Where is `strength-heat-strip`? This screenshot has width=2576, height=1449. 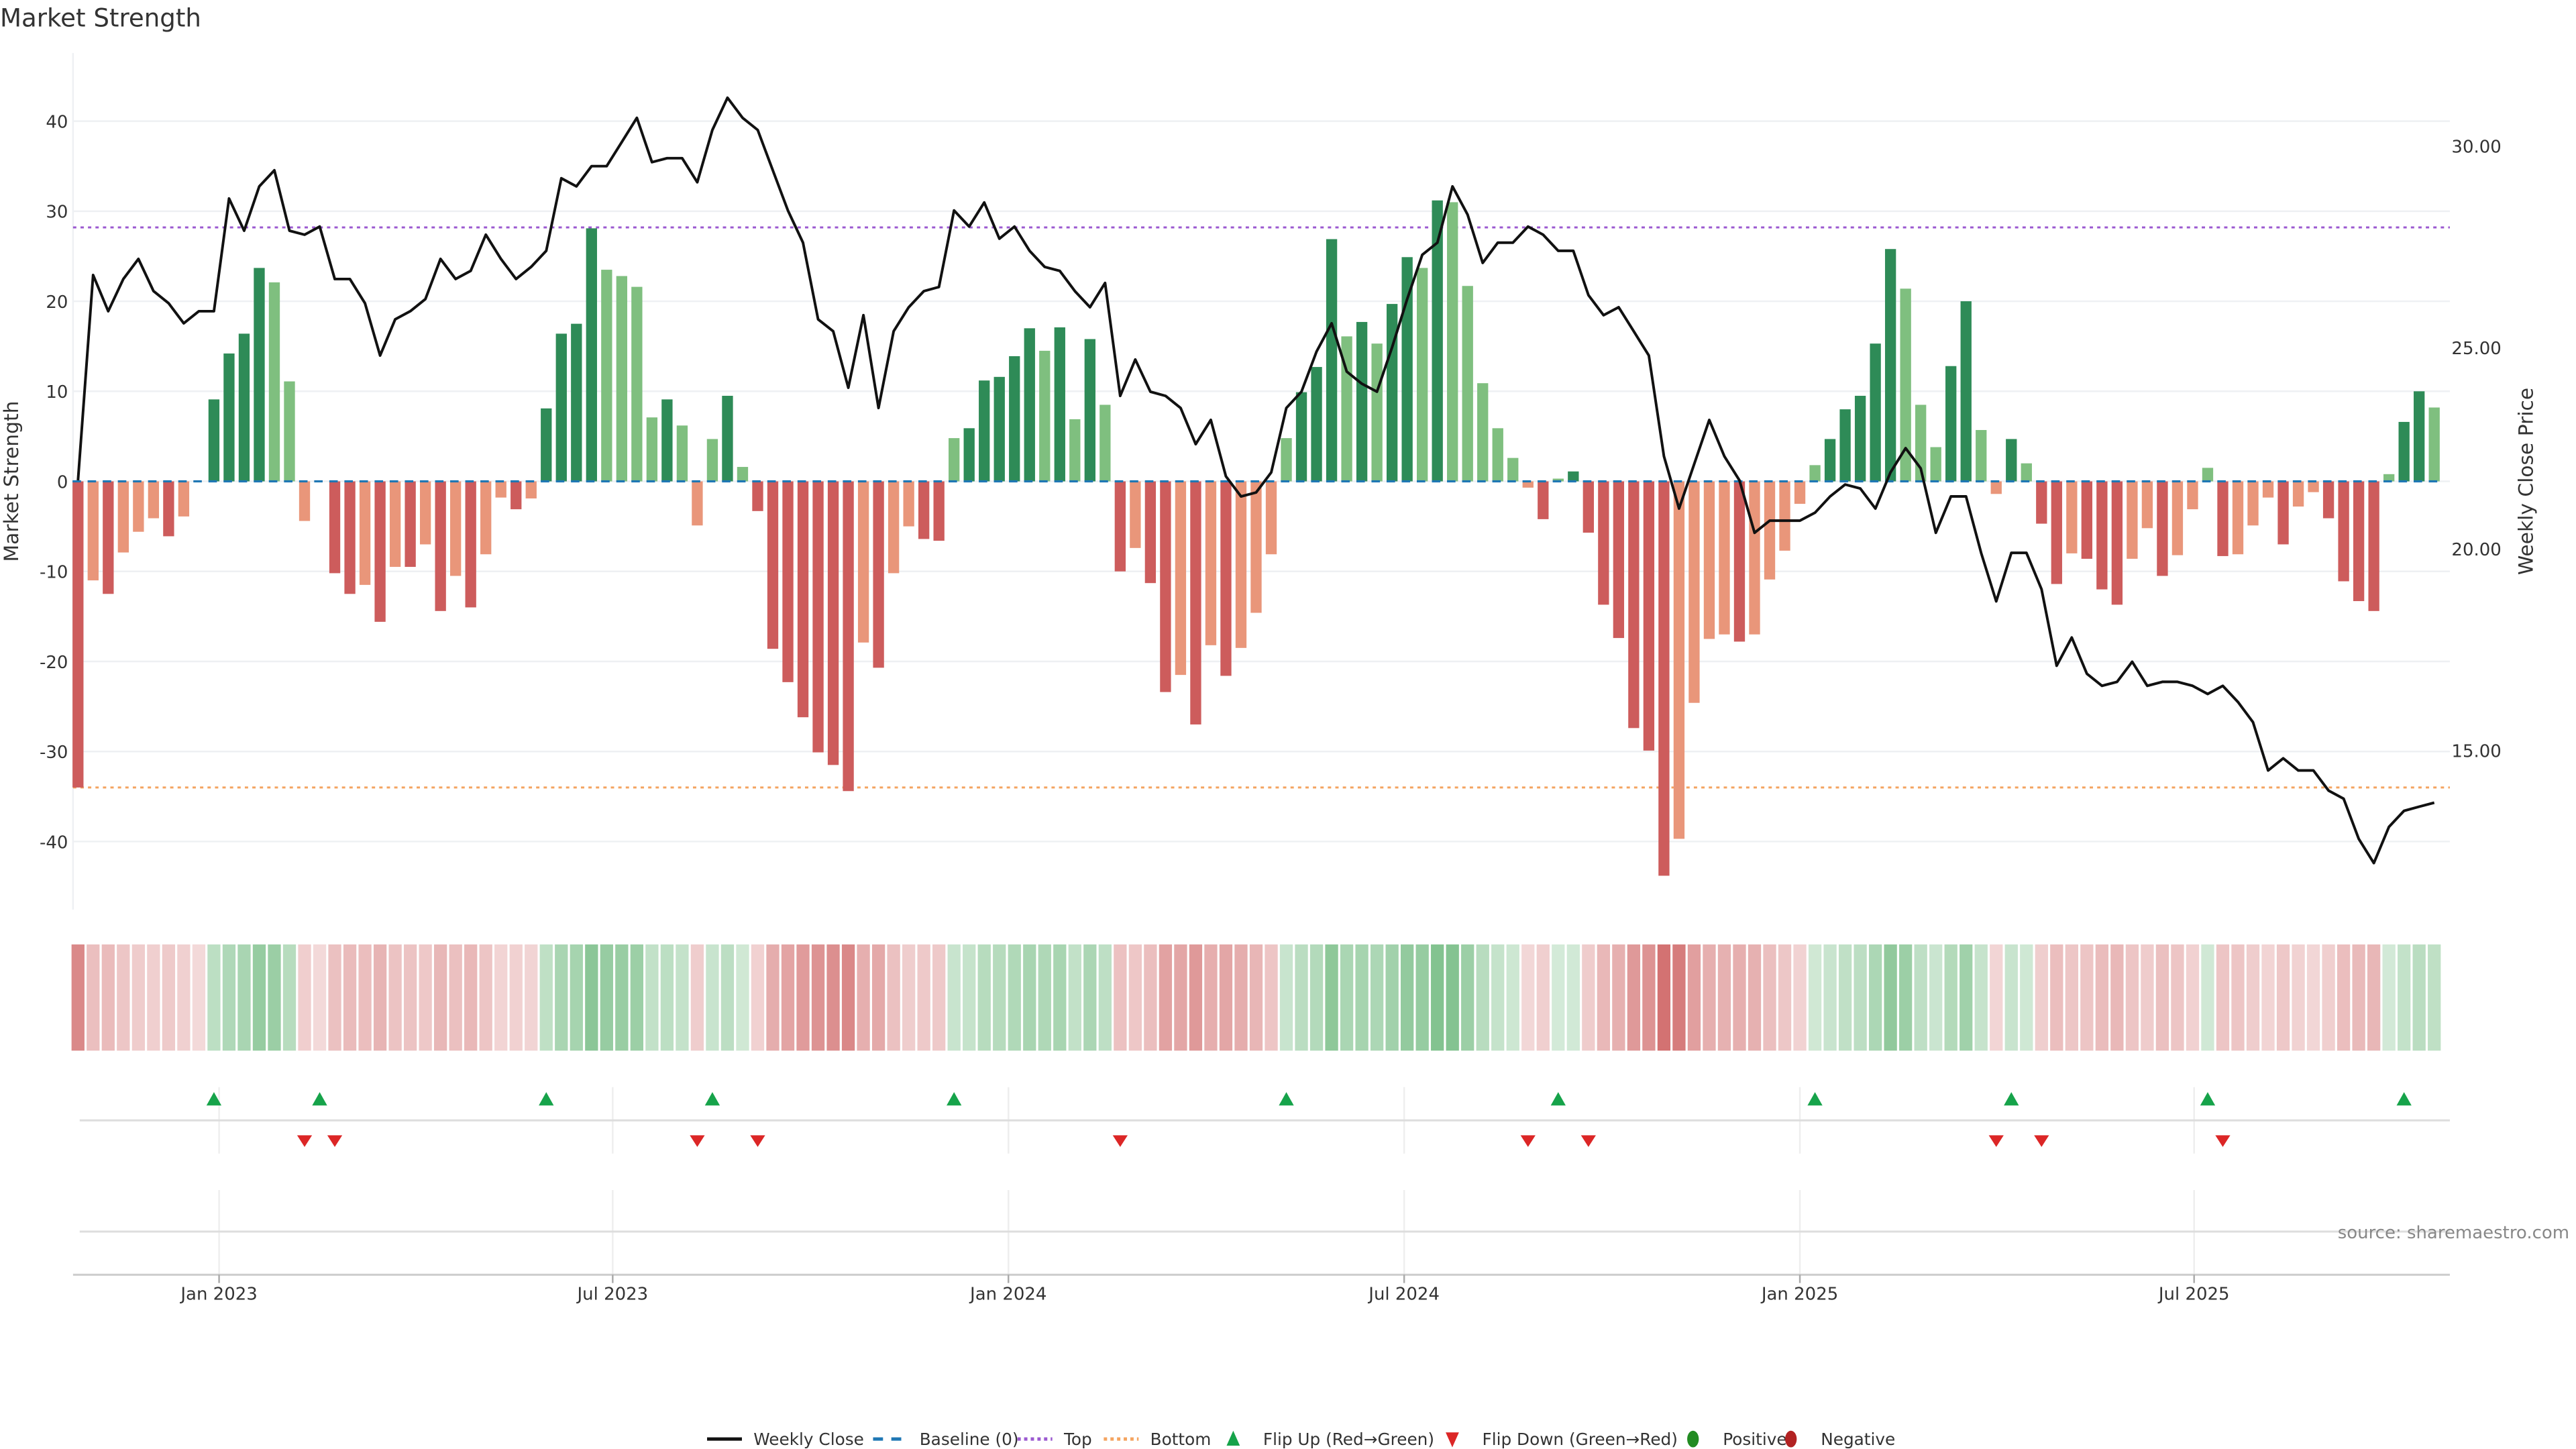
strength-heat-strip is located at coordinates (1256, 997).